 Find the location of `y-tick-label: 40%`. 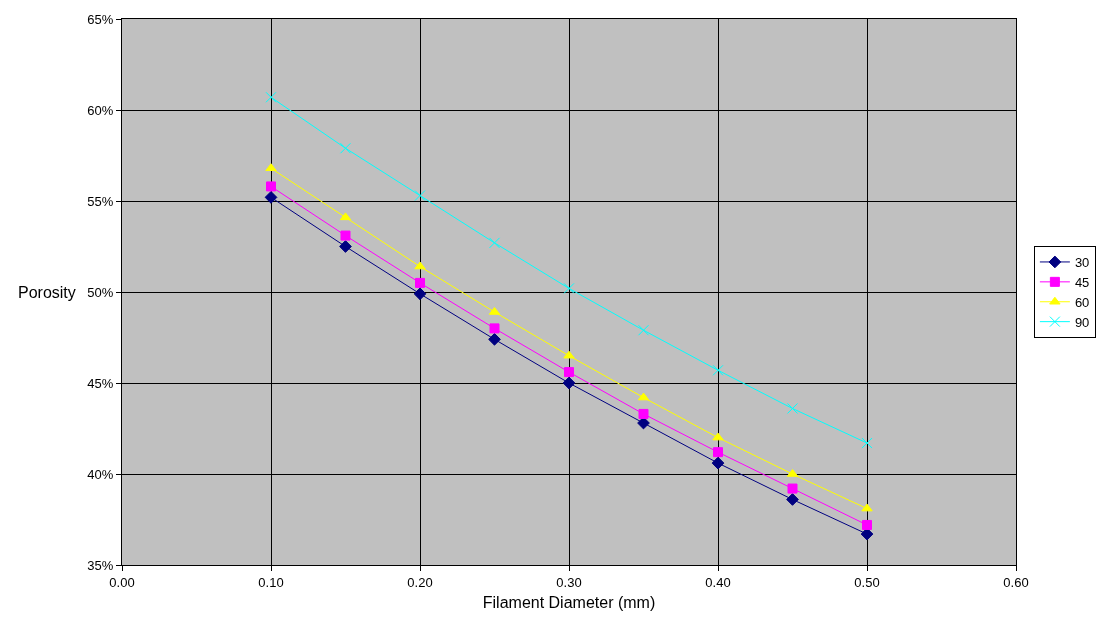

y-tick-label: 40% is located at coordinates (100, 474).